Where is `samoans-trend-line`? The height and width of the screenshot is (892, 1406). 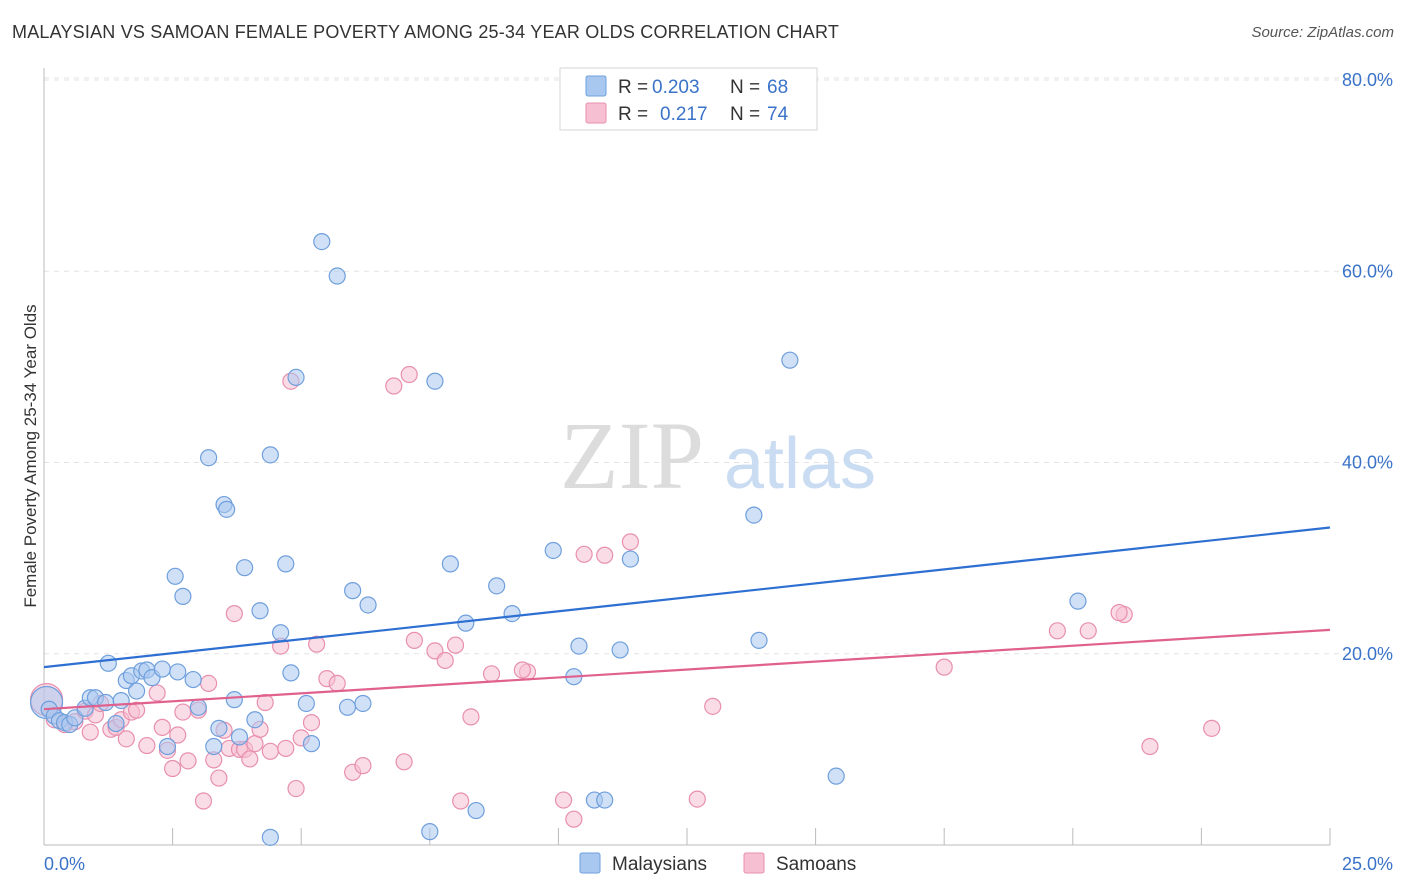
samoans-trend-line is located at coordinates (687, 669).